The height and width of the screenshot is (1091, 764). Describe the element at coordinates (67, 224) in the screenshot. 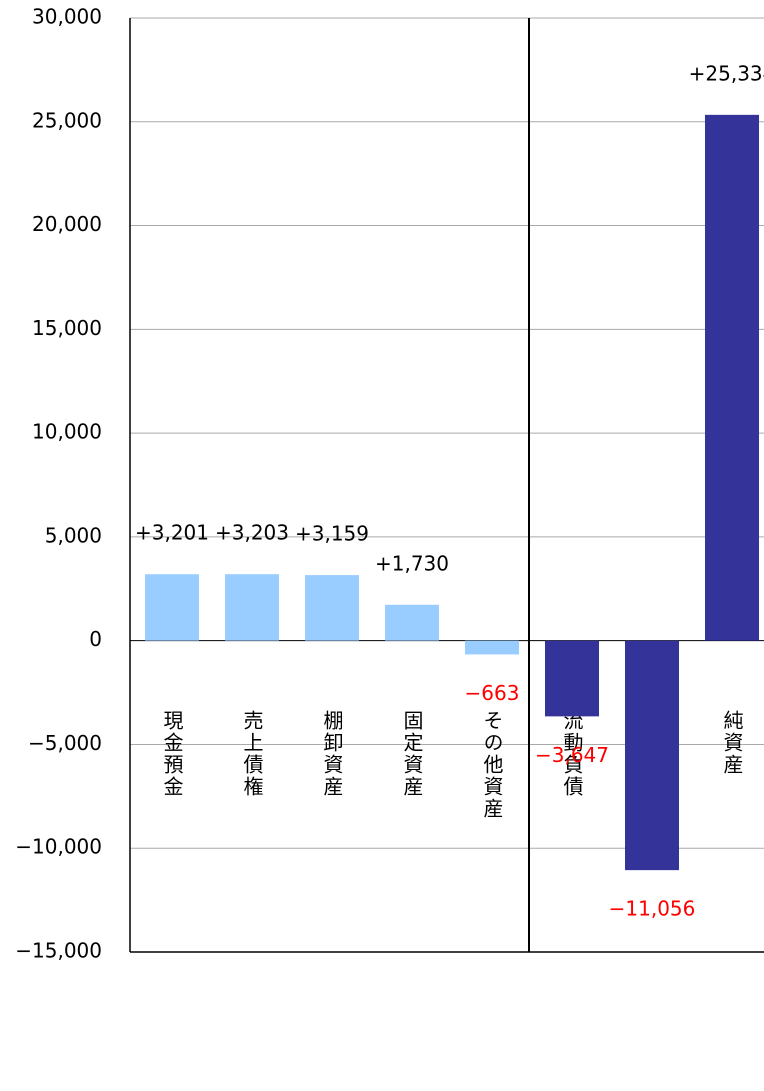

I see `y-tick-label: 20,000` at that location.